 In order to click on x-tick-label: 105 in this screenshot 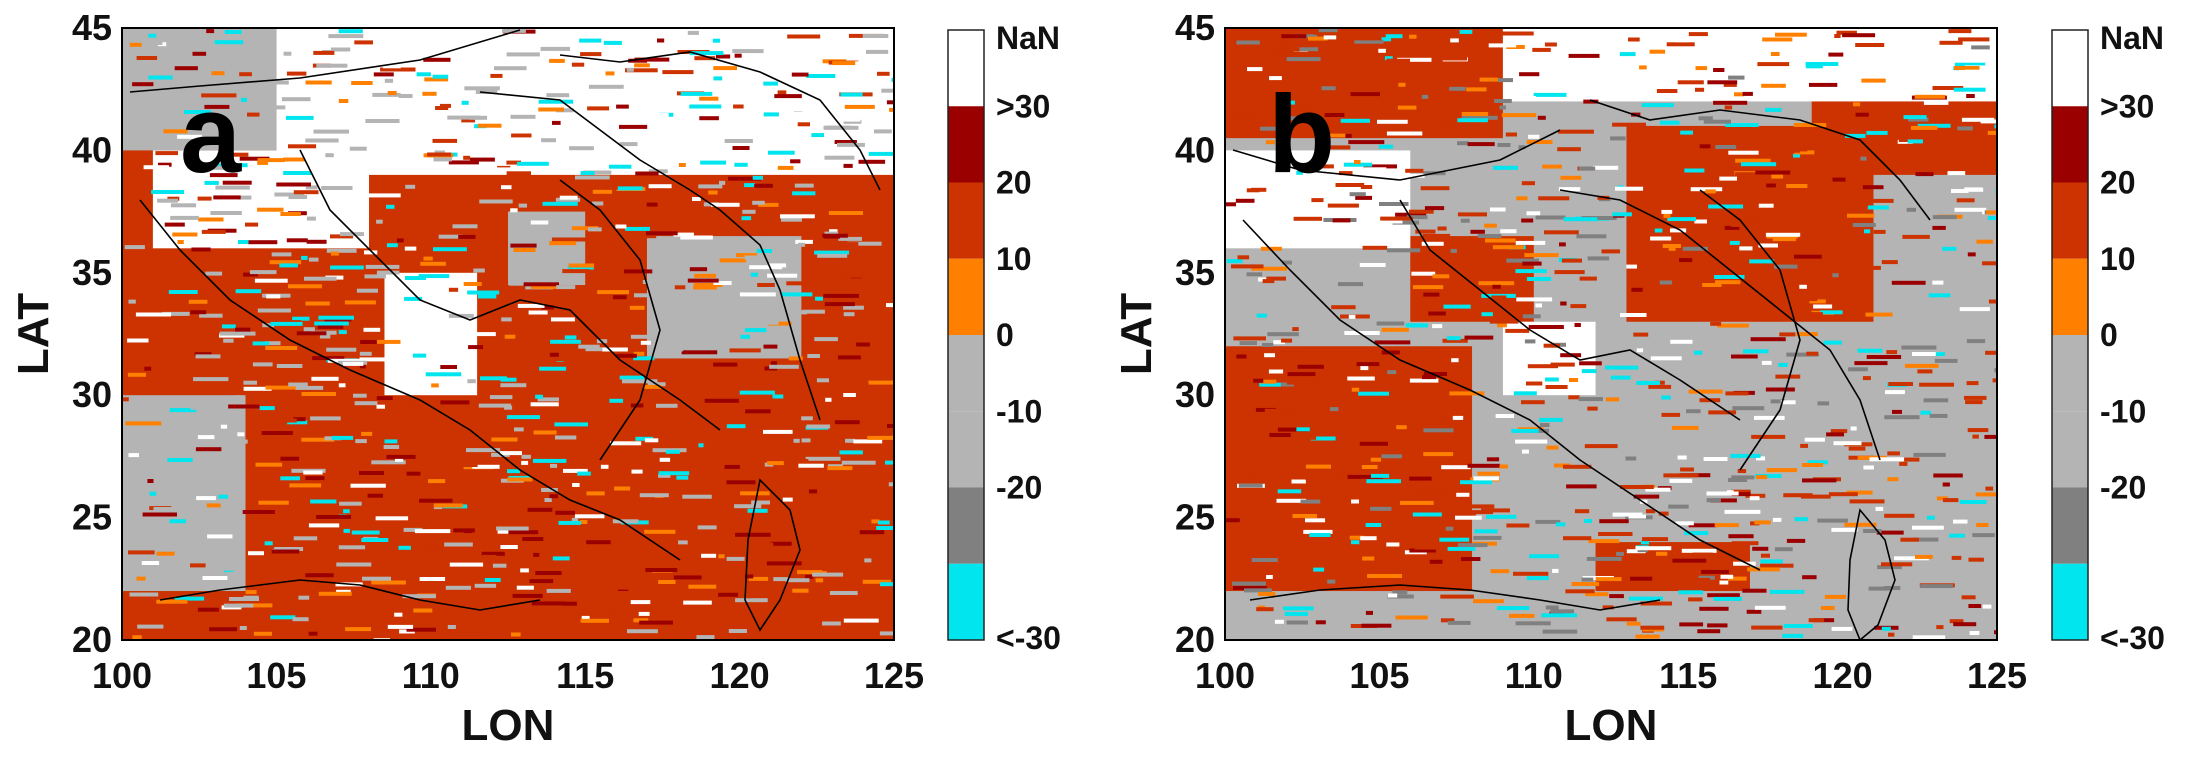, I will do `click(276, 675)`.